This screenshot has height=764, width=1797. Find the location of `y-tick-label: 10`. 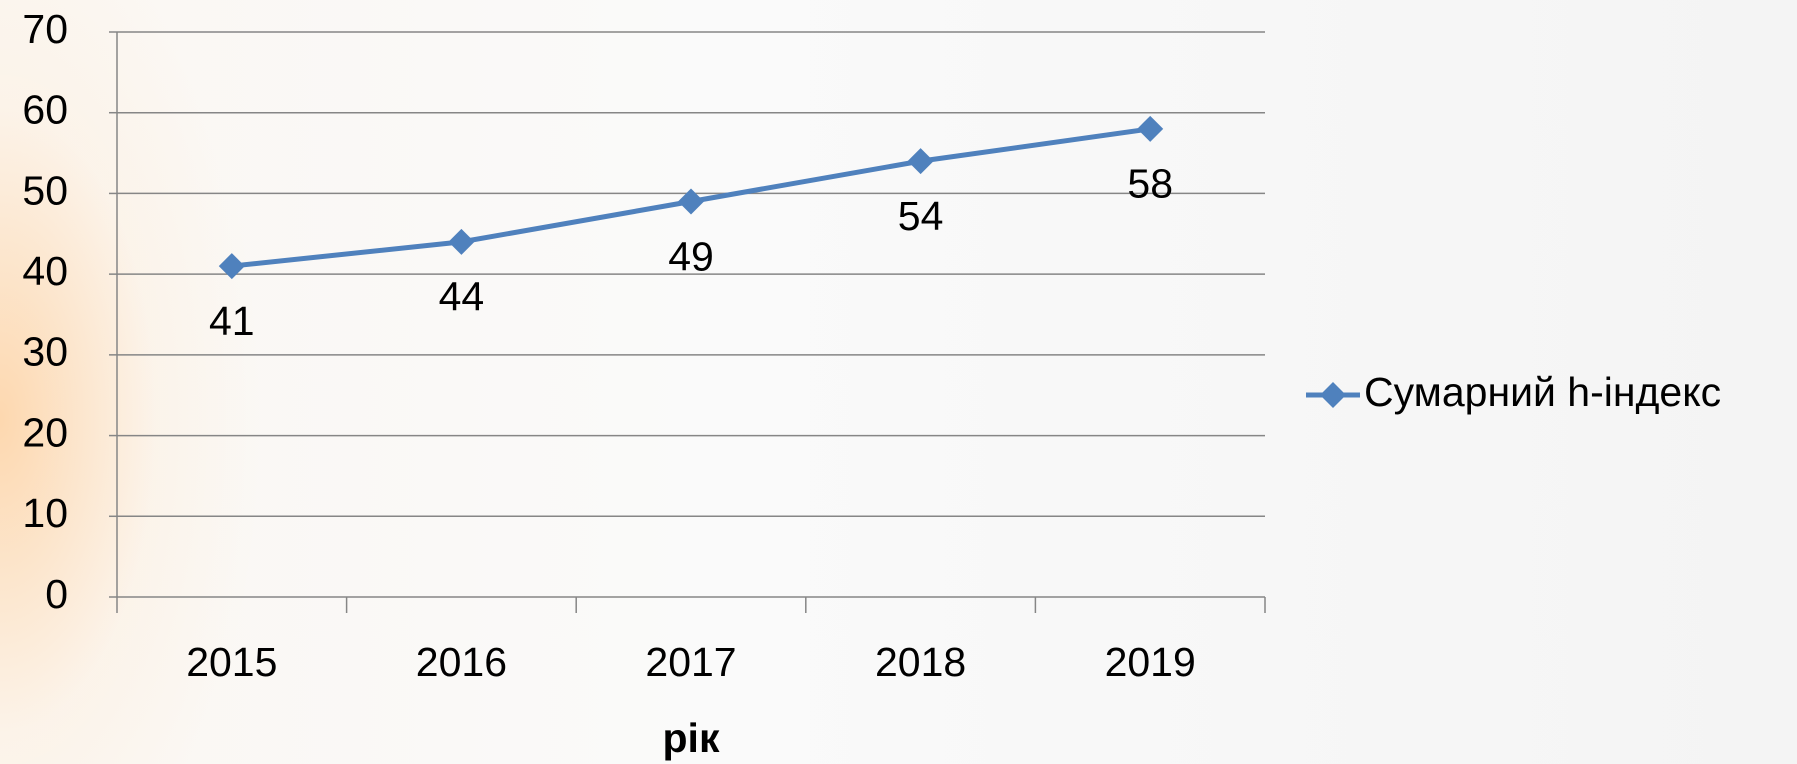

y-tick-label: 10 is located at coordinates (45, 513).